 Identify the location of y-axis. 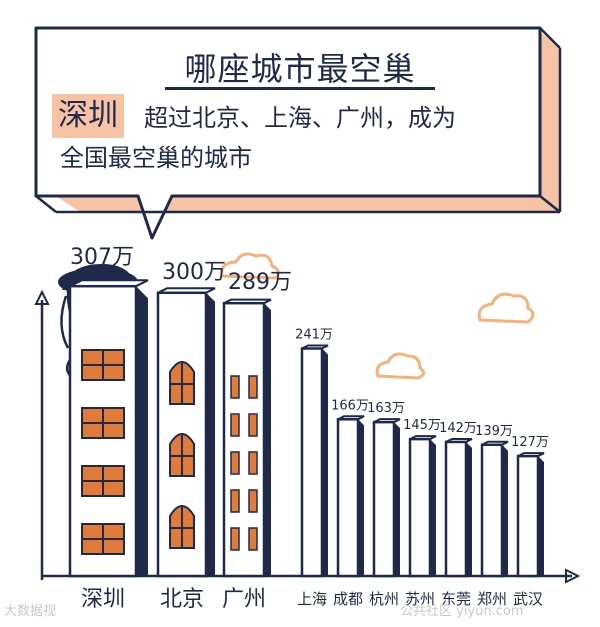
(42, 434).